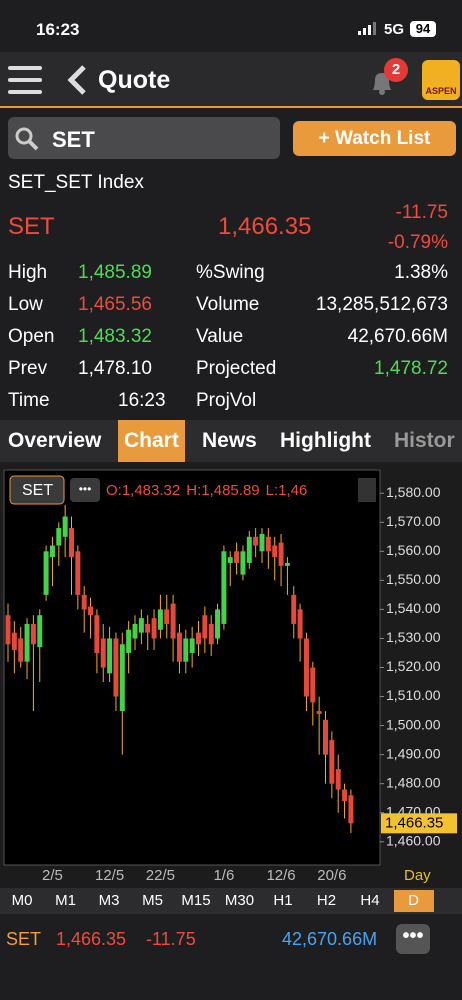  Describe the element at coordinates (85, 490) in the screenshot. I see `more-chip` at that location.